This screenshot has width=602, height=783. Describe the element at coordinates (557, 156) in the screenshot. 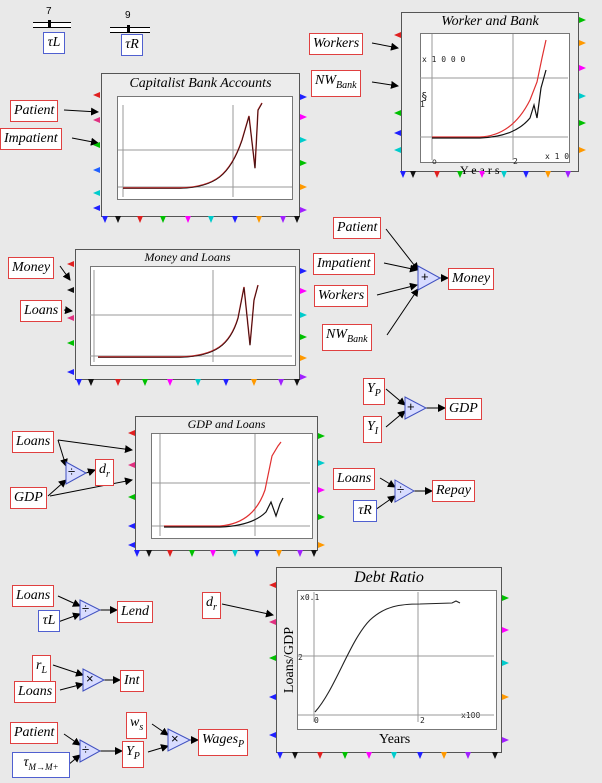

I see `tick-label: x 1 0` at that location.